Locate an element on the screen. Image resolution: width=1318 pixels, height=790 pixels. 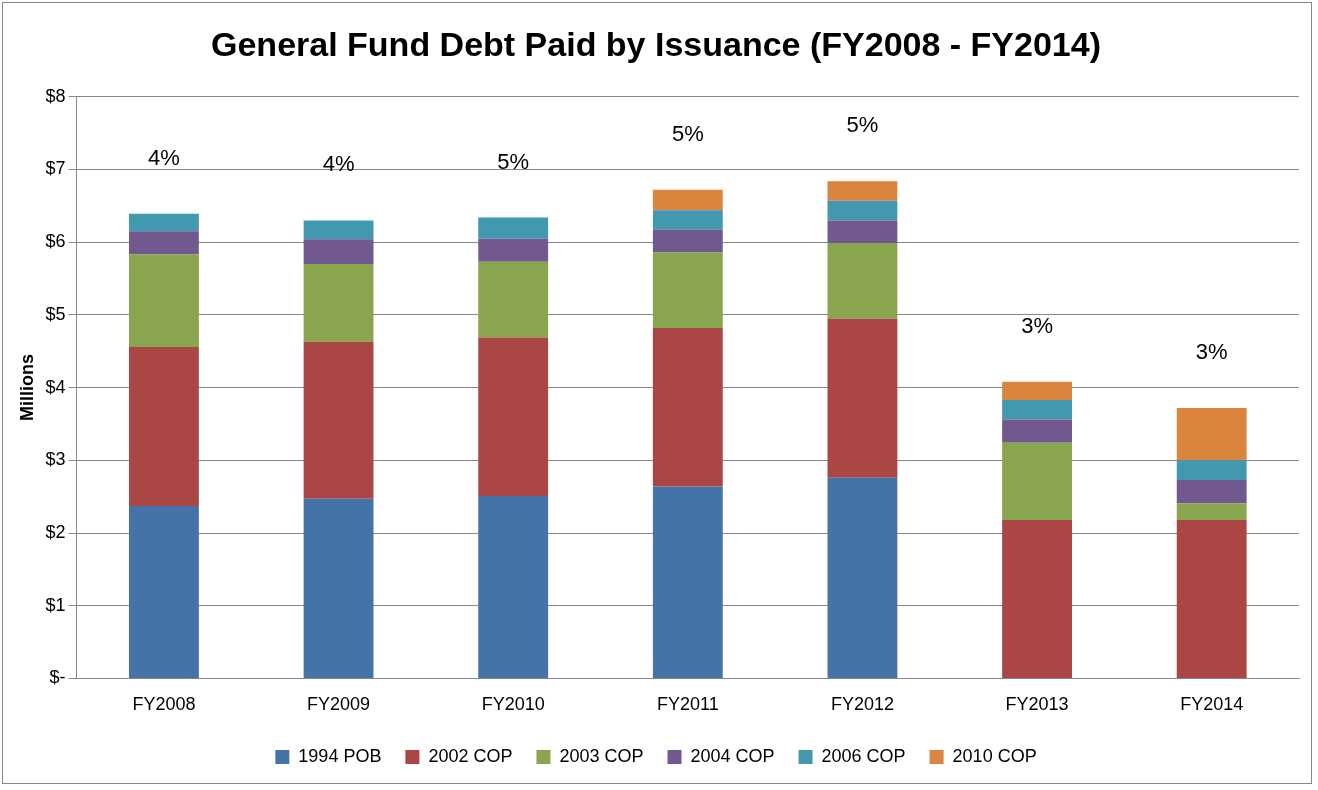
x-tick-label: FY2011 is located at coordinates (687, 704).